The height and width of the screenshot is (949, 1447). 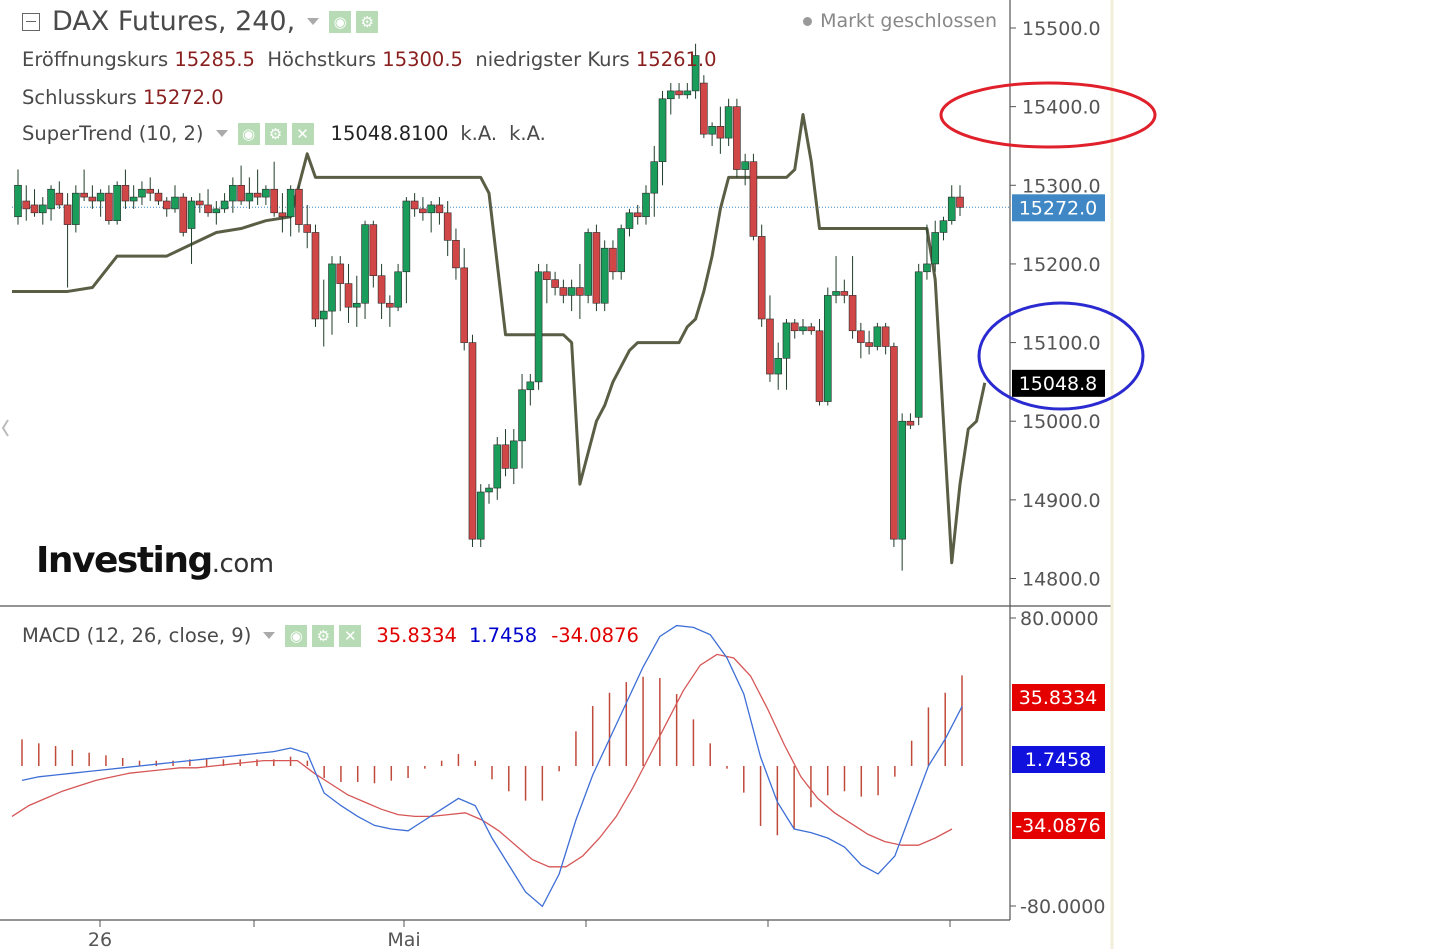 What do you see at coordinates (908, 21) in the screenshot?
I see `market-status-text: Markt geschlossen` at bounding box center [908, 21].